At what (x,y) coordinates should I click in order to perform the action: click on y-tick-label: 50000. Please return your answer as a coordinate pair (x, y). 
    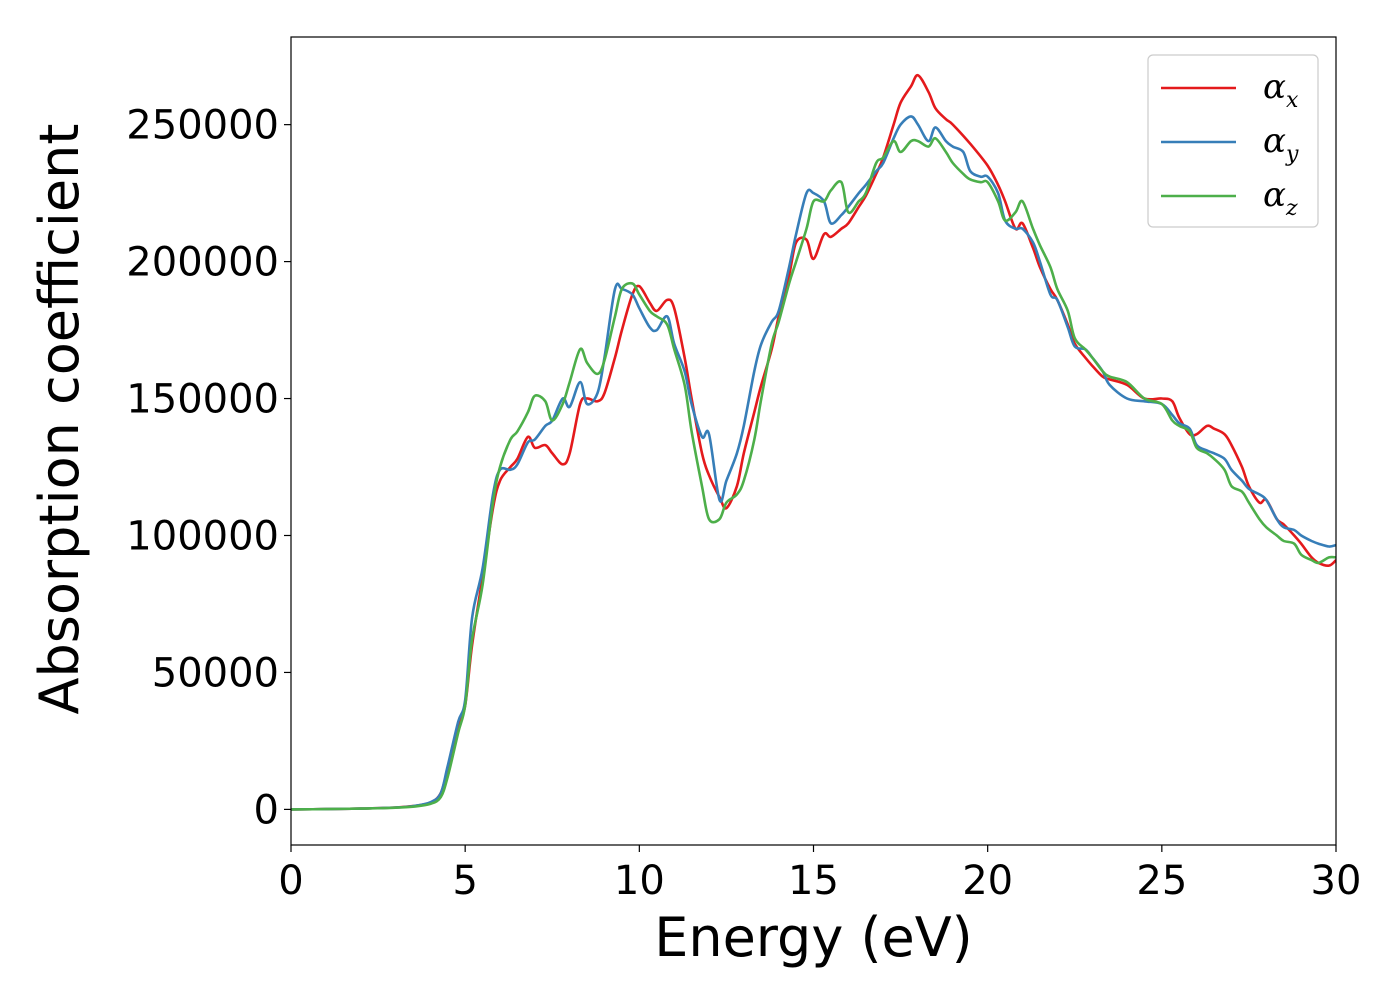
    Looking at the image, I should click on (215, 673).